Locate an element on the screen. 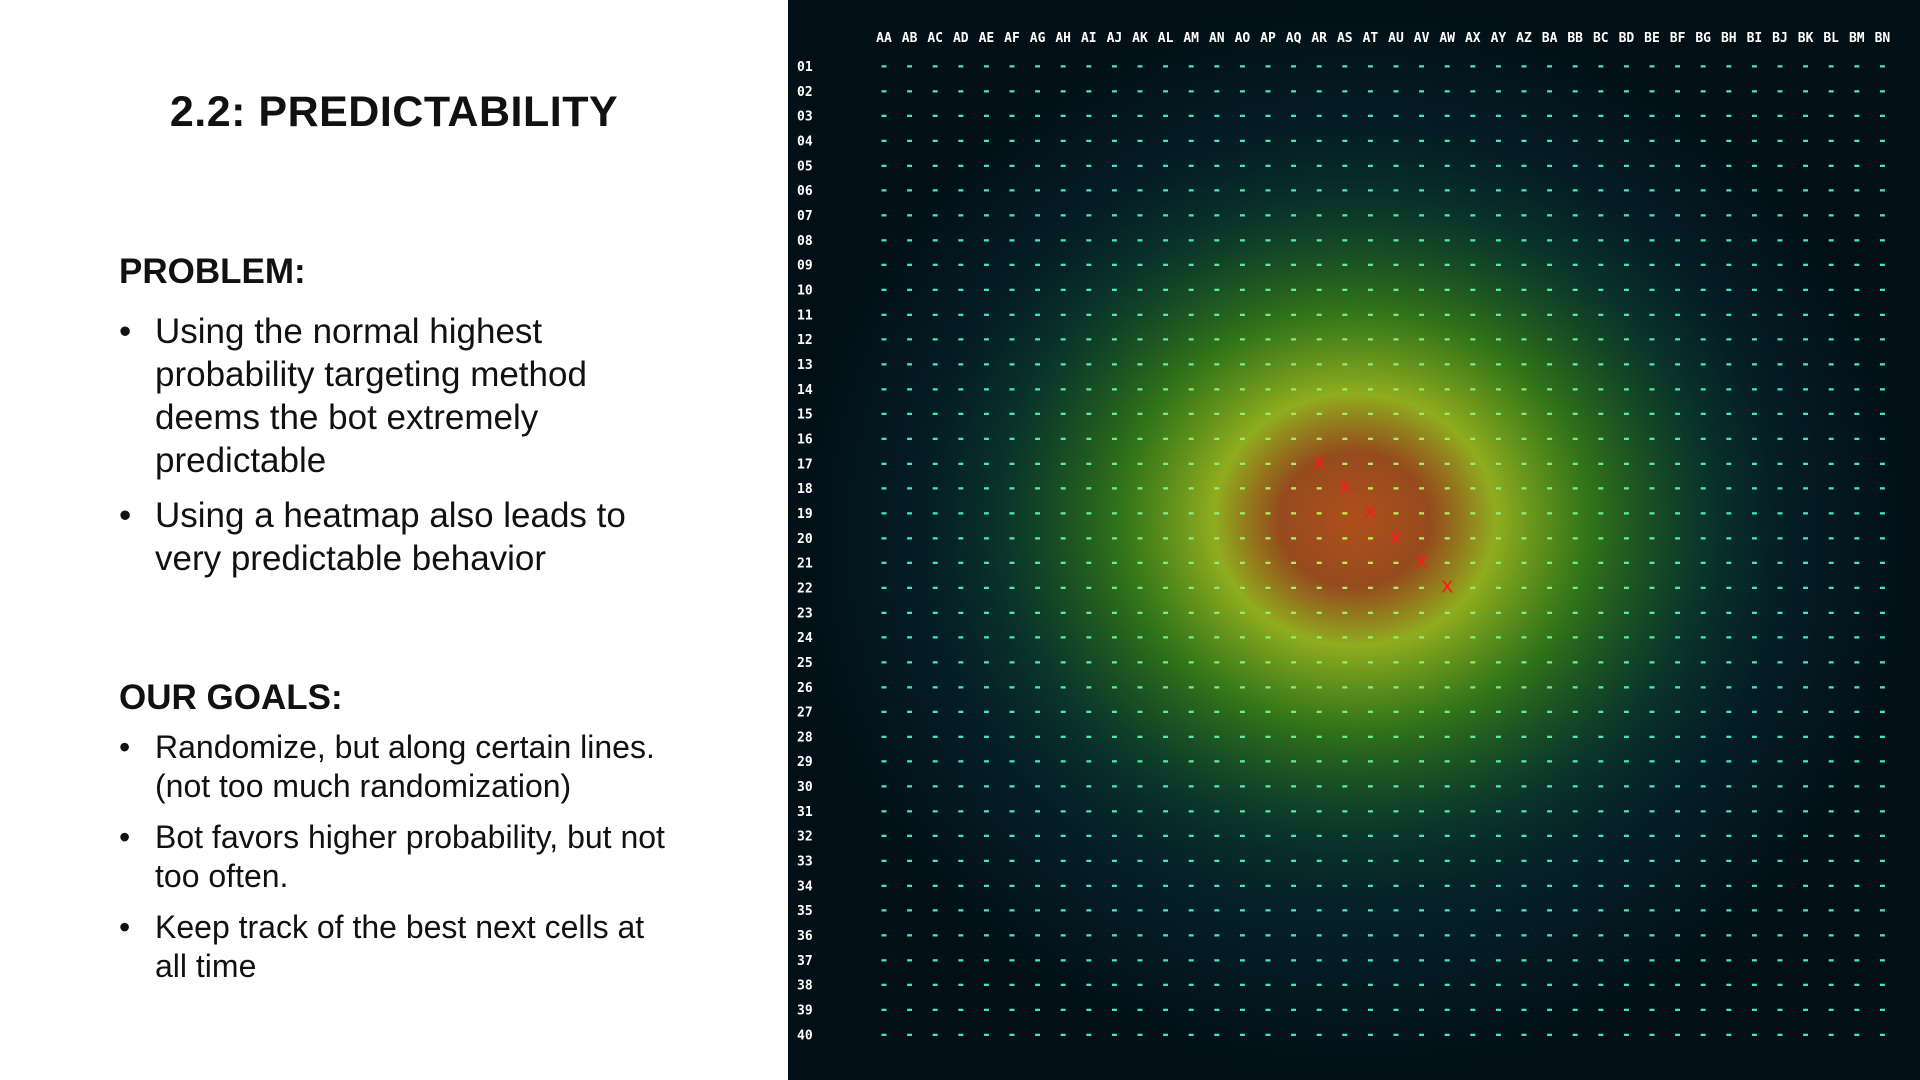 The width and height of the screenshot is (1920, 1080). hit-marker: x is located at coordinates (1421, 561).